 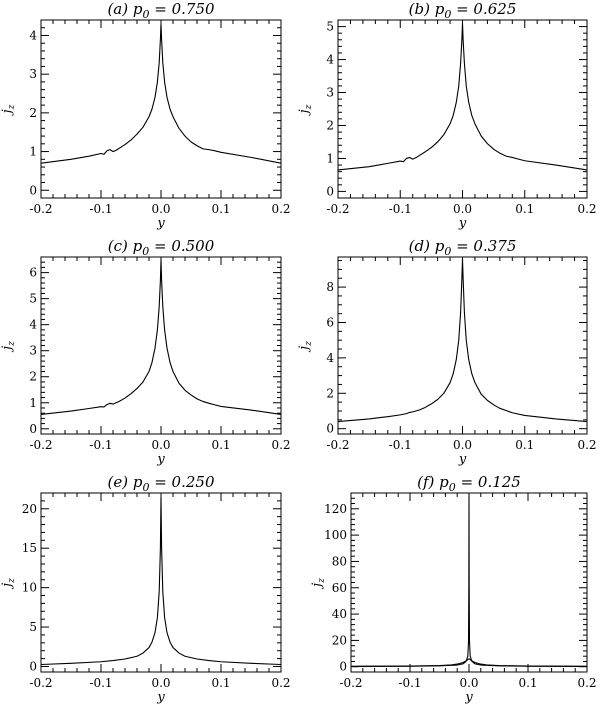 I want to click on chart-title: (b) p0 = 0.625, so click(x=463, y=10).